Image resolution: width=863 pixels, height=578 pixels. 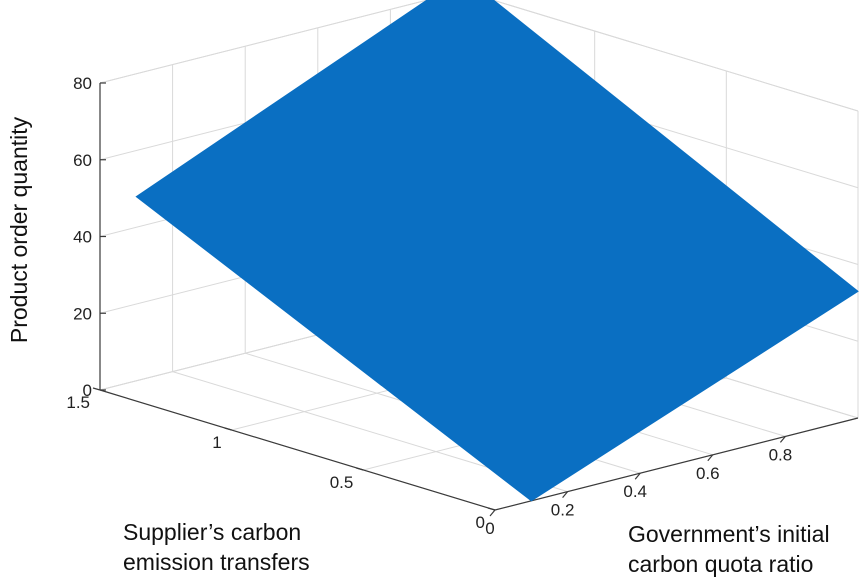 What do you see at coordinates (781, 454) in the screenshot?
I see `x-tick-label: 0.8` at bounding box center [781, 454].